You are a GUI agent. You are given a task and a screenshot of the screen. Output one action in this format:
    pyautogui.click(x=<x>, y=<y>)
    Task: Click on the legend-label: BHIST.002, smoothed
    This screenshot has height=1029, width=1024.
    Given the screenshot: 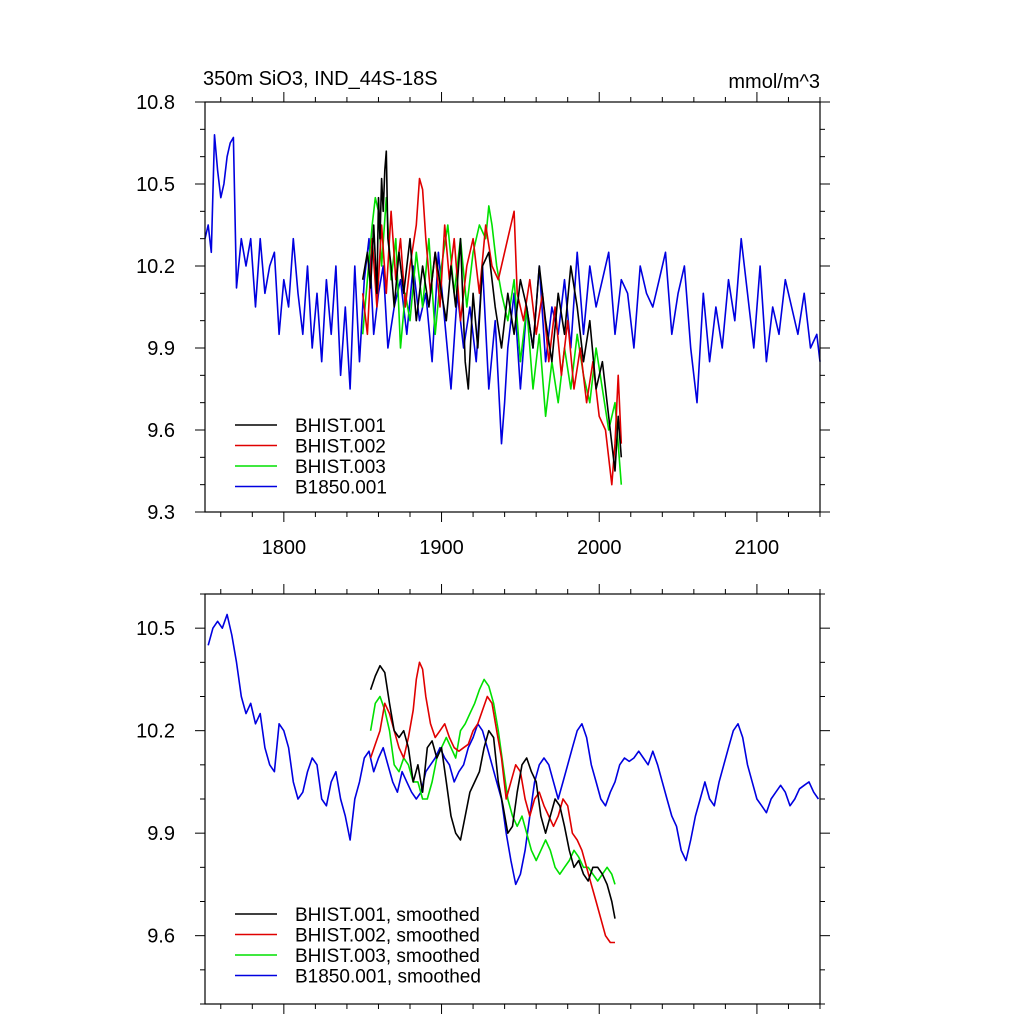 What is the action you would take?
    pyautogui.click(x=387, y=936)
    